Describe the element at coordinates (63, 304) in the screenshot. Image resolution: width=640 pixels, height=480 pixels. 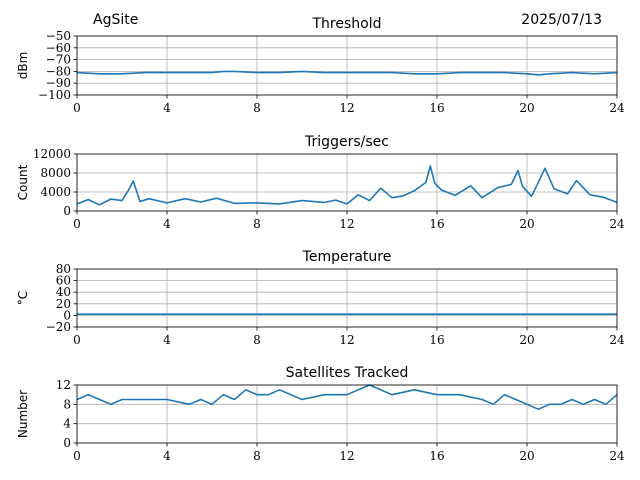
I see `y-tick-label: 20` at that location.